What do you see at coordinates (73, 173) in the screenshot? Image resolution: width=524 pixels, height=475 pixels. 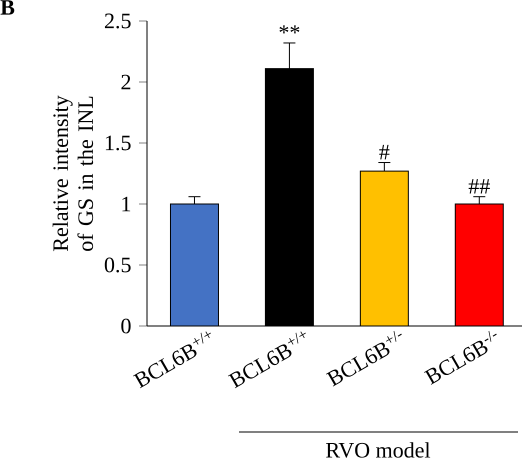 I see `y-axis-title: Relative intensity of GS in the INL` at bounding box center [73, 173].